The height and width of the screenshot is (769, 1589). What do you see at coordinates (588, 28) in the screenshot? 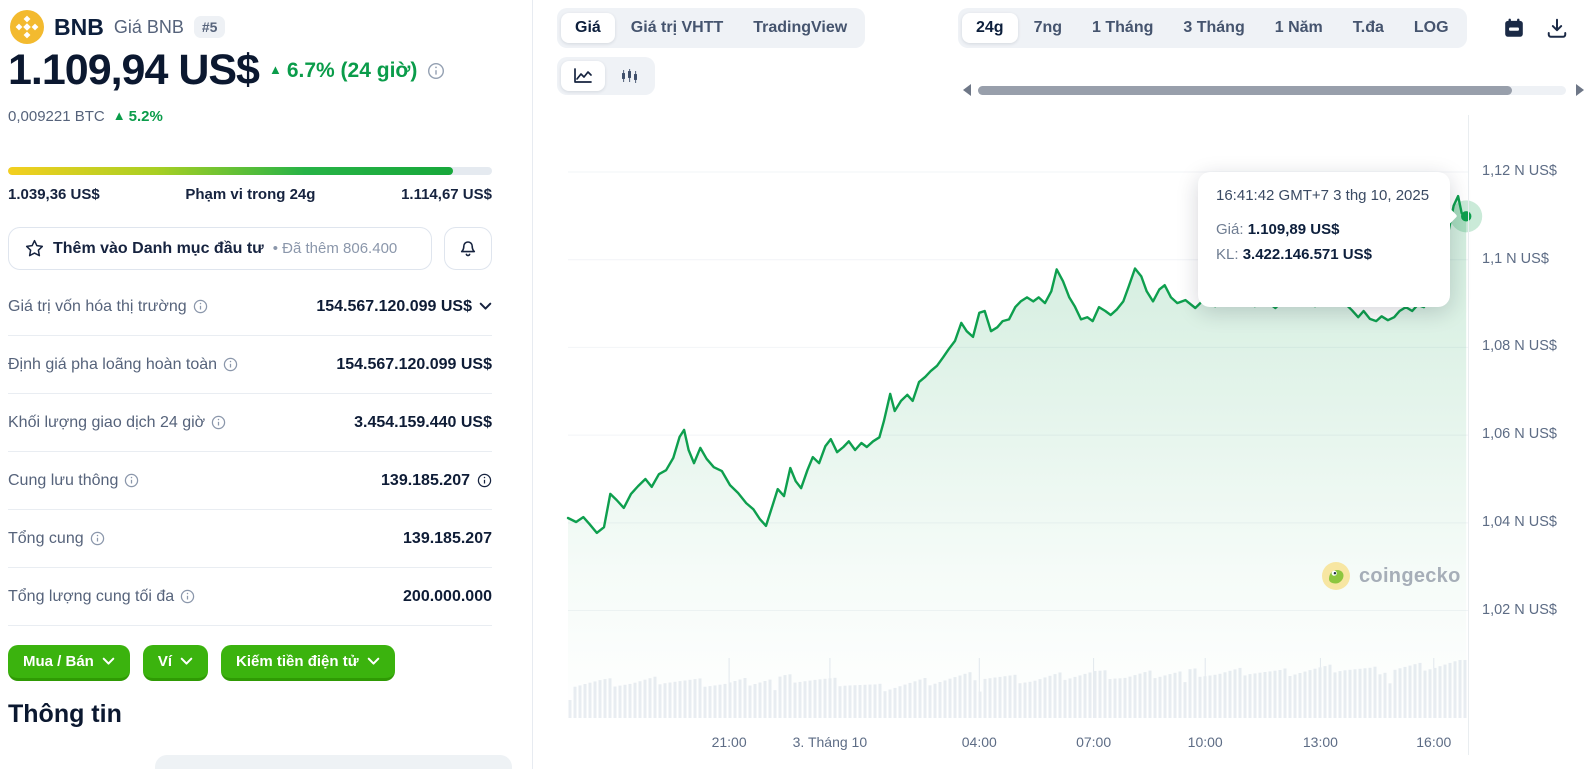
I see `tab-Giá: Giá` at bounding box center [588, 28].